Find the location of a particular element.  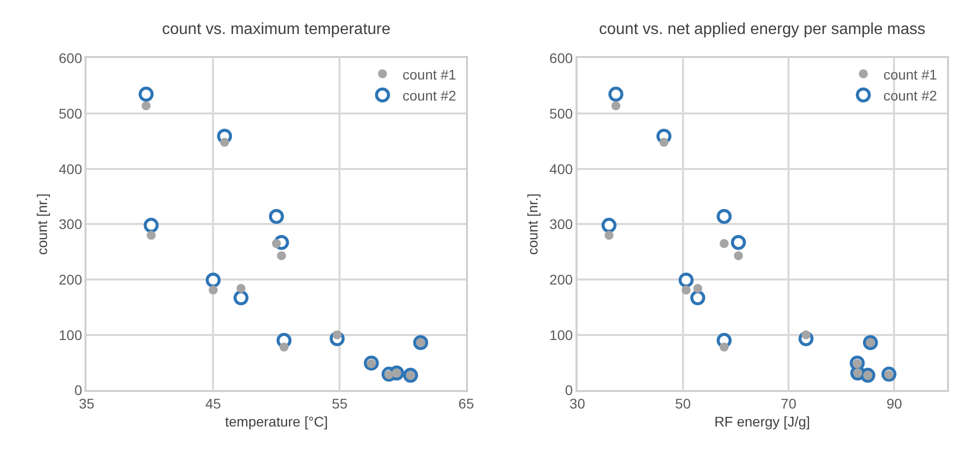

x-tick-label: 45 is located at coordinates (213, 404).